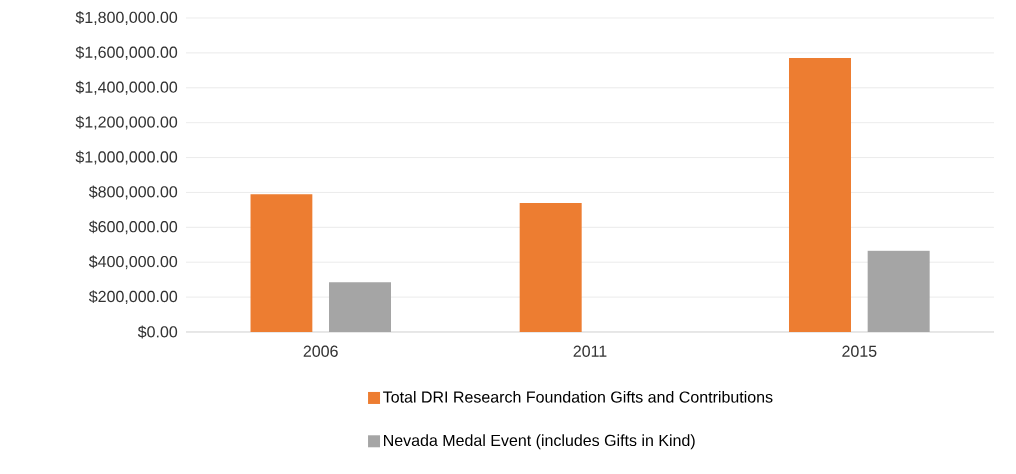 The image size is (1016, 474). I want to click on y-tick-label: $0.00, so click(157, 332).